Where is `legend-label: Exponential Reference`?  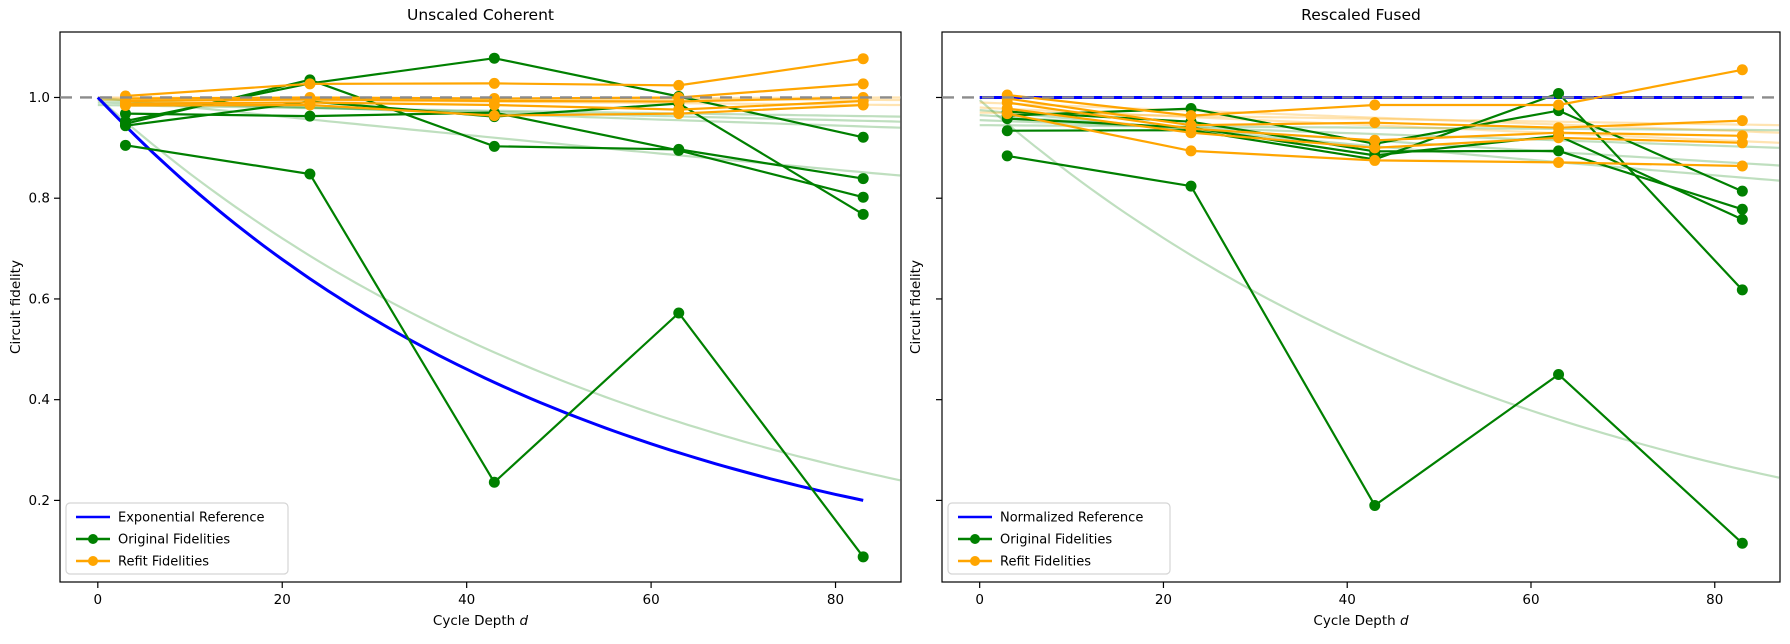 legend-label: Exponential Reference is located at coordinates (191, 518).